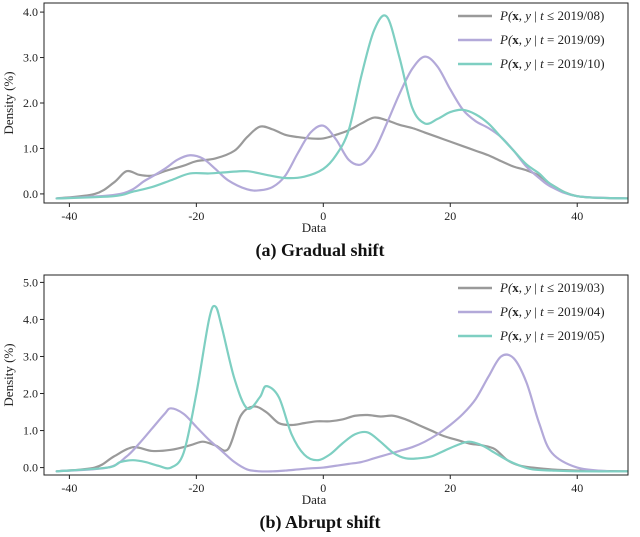 The height and width of the screenshot is (537, 640). What do you see at coordinates (323, 216) in the screenshot?
I see `x-tick-label-1-3: 0` at bounding box center [323, 216].